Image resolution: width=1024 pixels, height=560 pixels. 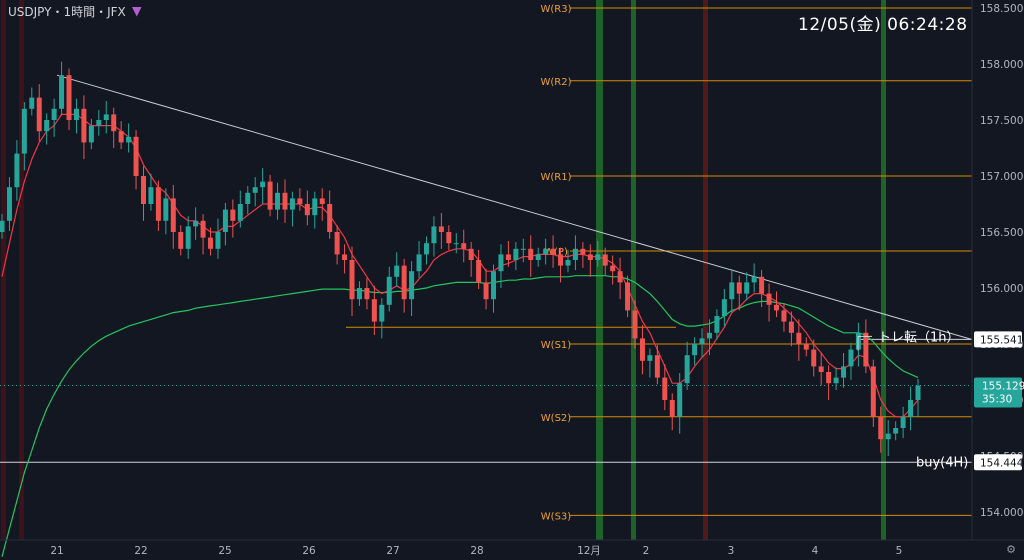 What do you see at coordinates (1001, 289) in the screenshot?
I see `price-tick-label: 156.000` at bounding box center [1001, 289].